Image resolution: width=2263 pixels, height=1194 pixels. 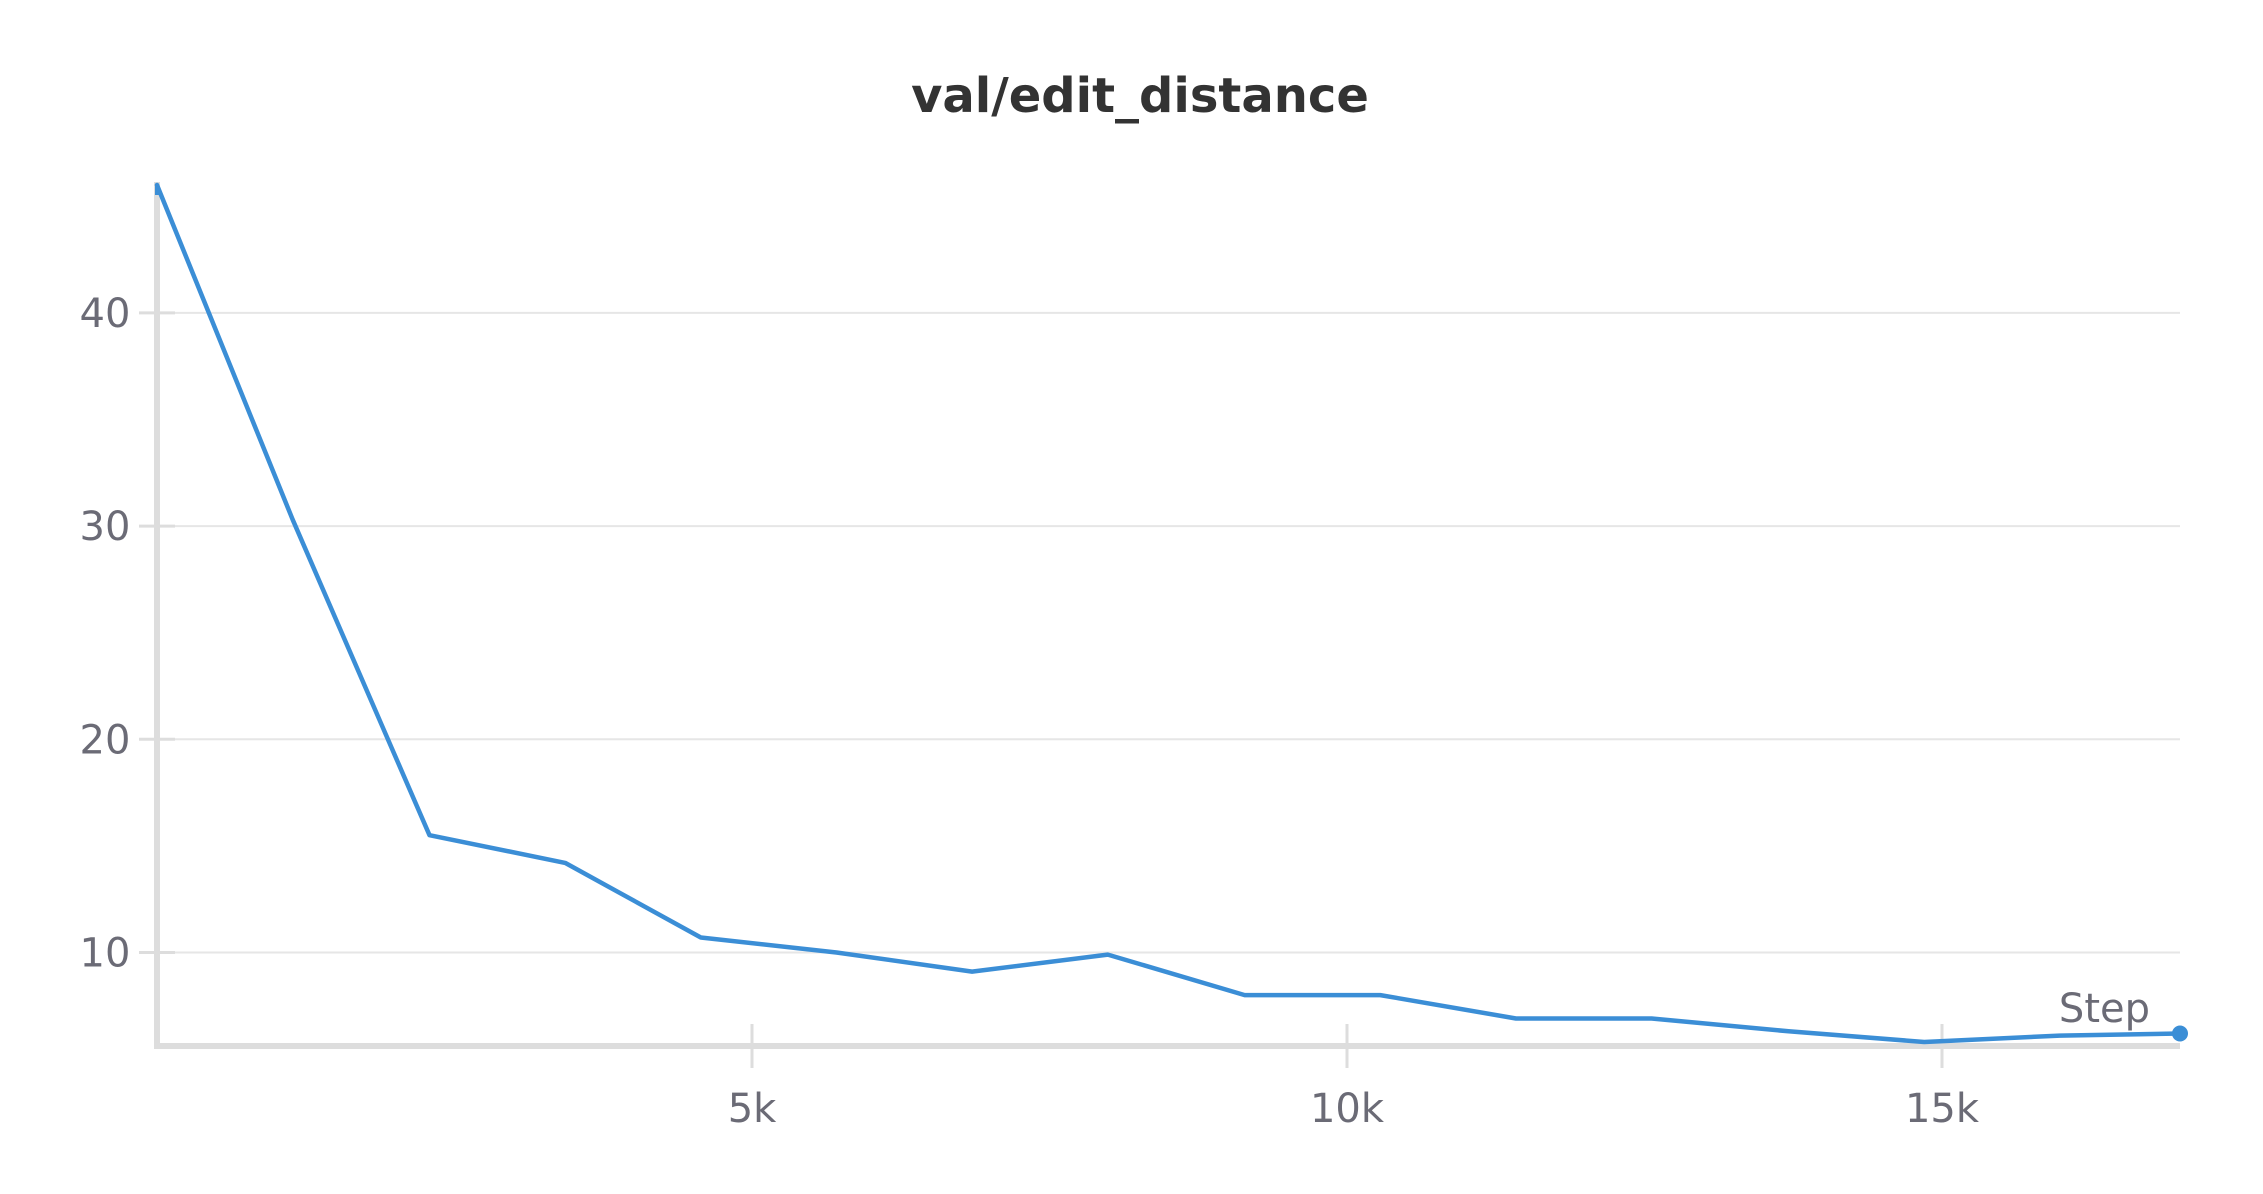 What do you see at coordinates (105, 740) in the screenshot?
I see `y-tick-label: 20` at bounding box center [105, 740].